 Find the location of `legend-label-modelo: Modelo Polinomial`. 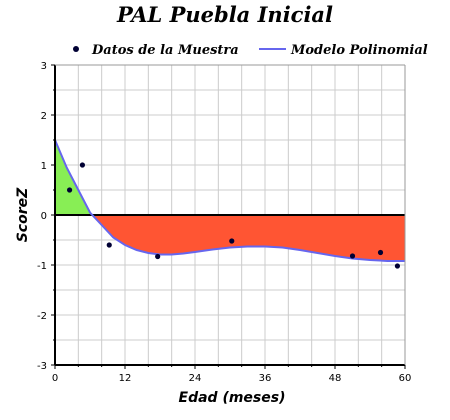

legend-label-modelo: Modelo Polinomial is located at coordinates (359, 50).